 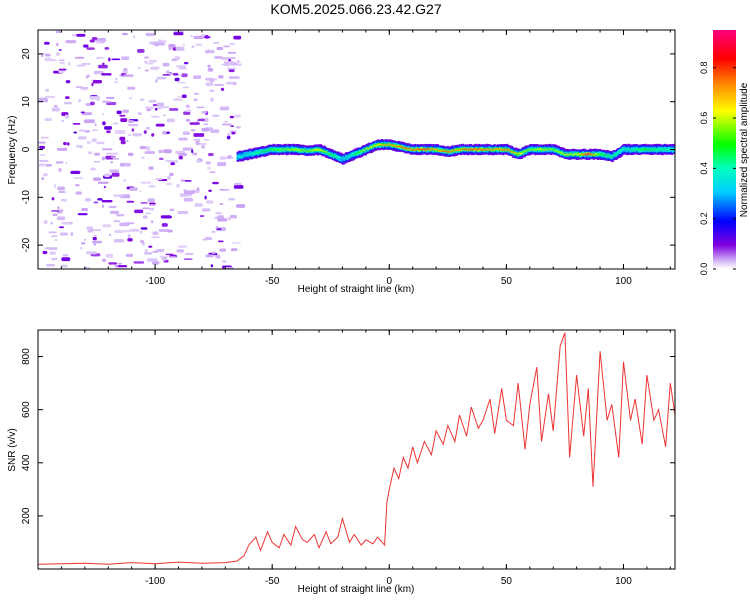 I want to click on y-tick-label: 600, so click(x=26, y=409).